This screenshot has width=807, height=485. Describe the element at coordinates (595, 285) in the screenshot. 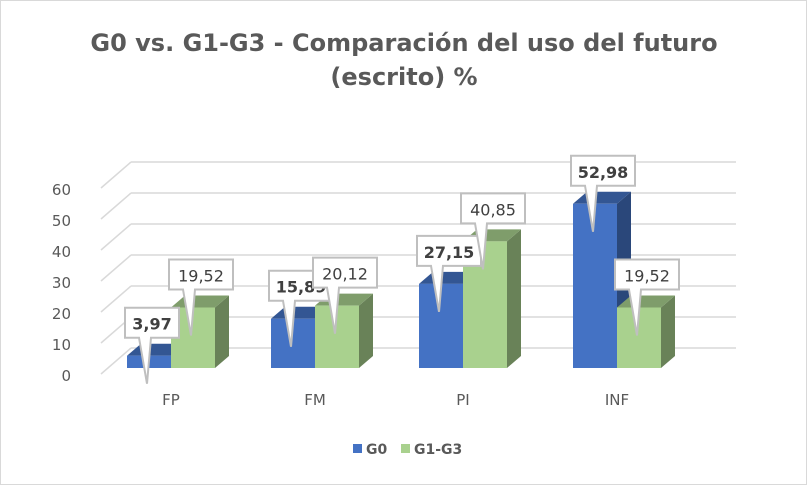

I see `bar-front` at that location.